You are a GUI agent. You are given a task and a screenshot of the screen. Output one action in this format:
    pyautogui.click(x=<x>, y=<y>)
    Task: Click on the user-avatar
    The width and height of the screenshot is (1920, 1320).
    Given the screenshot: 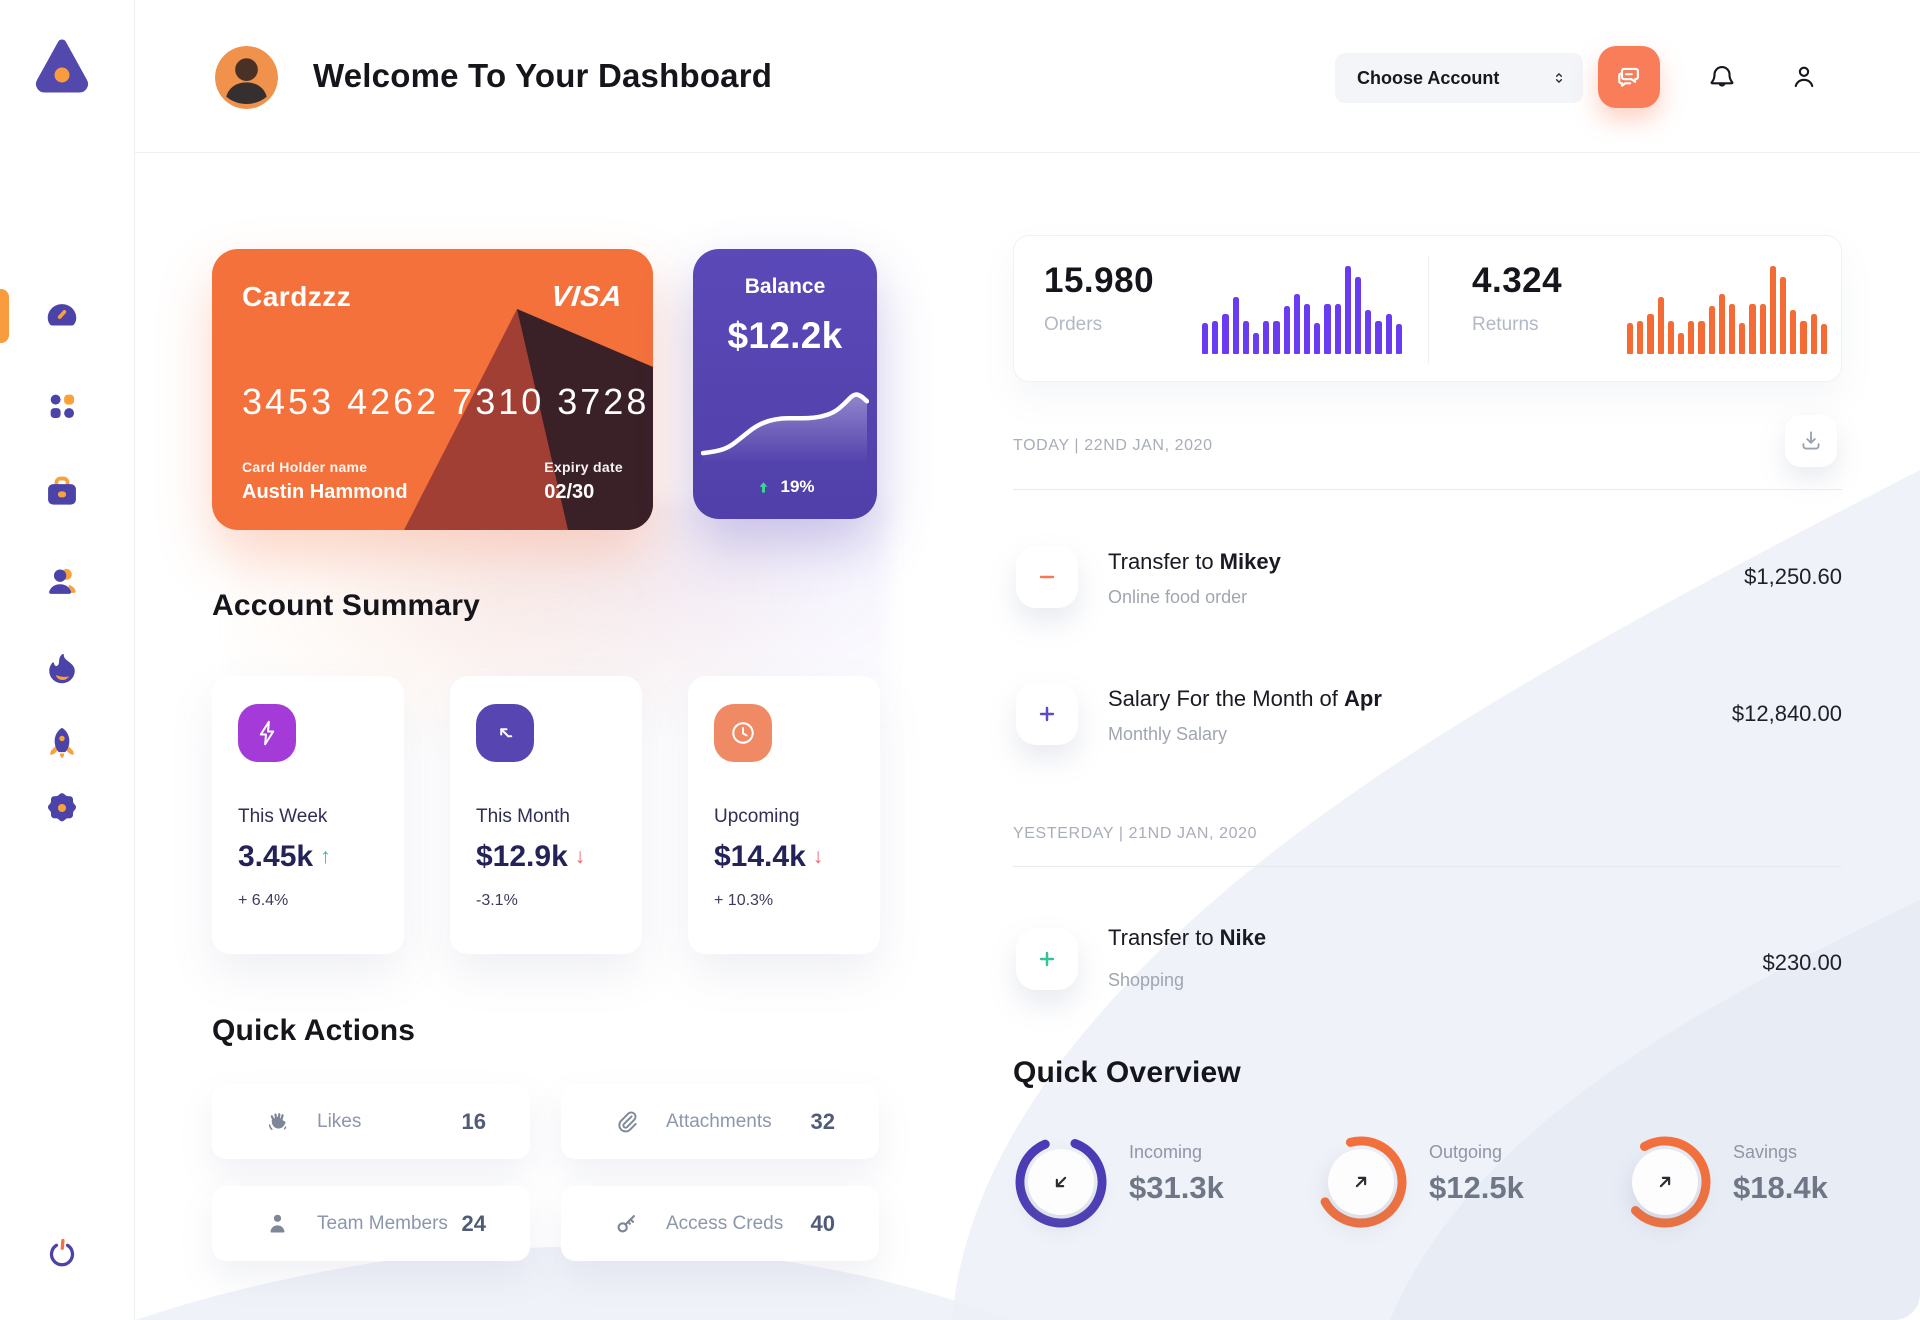 What is the action you would take?
    pyautogui.click(x=246, y=77)
    